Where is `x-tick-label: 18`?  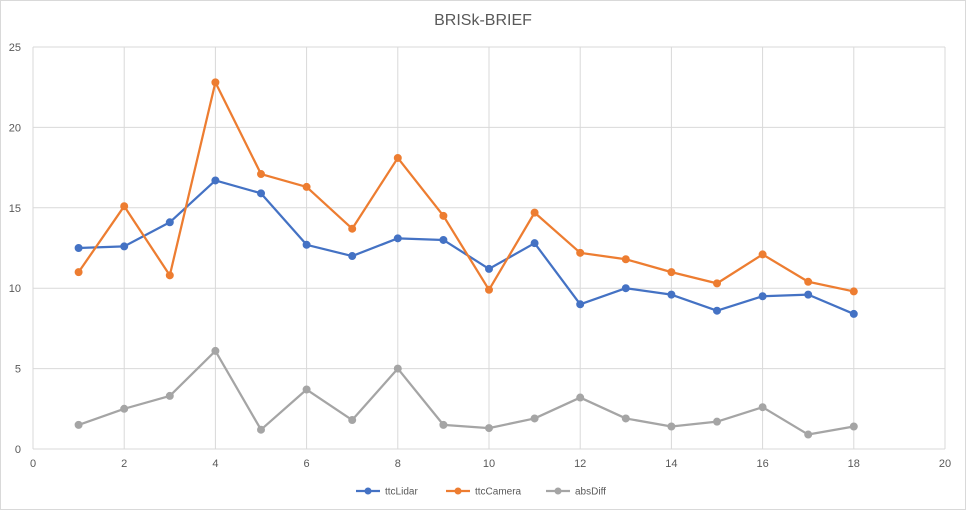 x-tick-label: 18 is located at coordinates (854, 464).